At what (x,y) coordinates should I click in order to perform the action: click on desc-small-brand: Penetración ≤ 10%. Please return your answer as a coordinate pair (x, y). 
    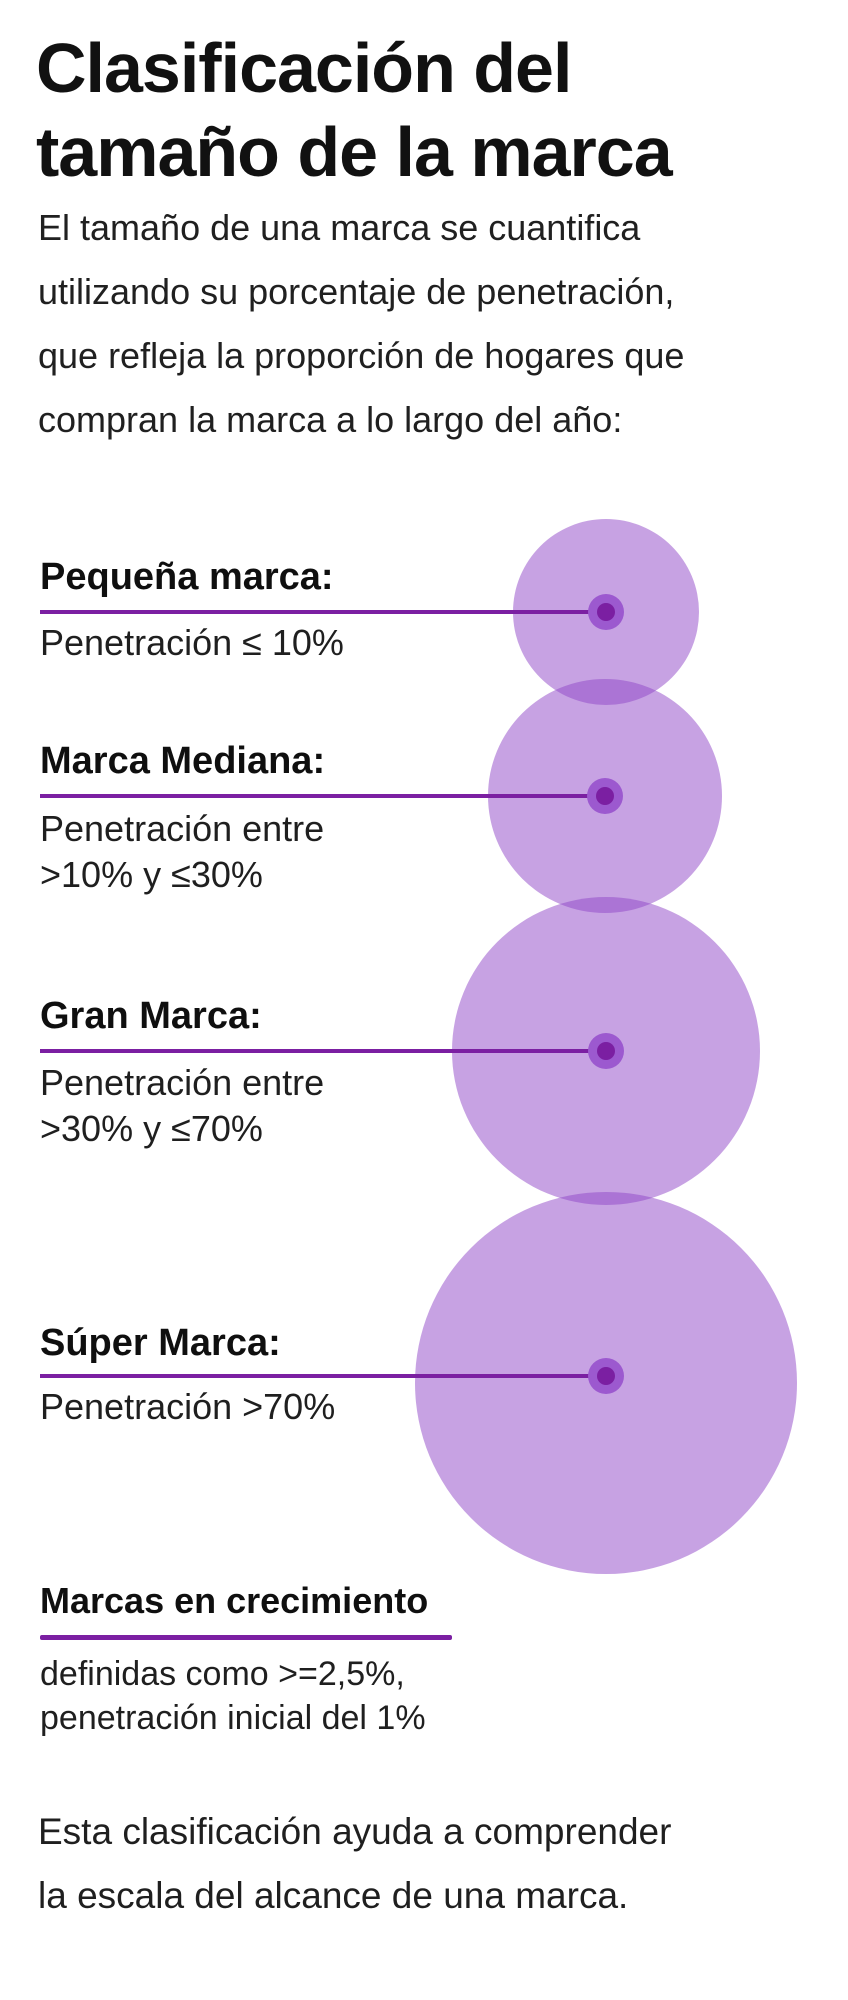
    Looking at the image, I should click on (192, 643).